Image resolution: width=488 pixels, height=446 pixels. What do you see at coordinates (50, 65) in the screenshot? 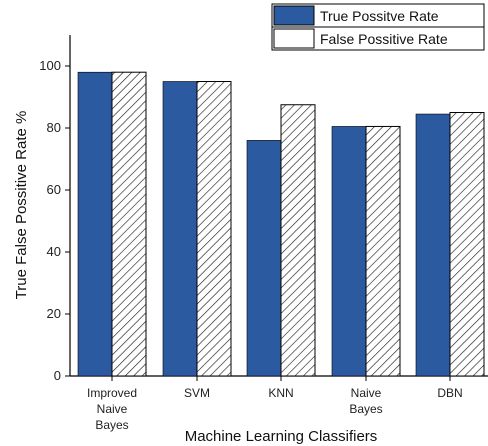
I see `y-tick-label: 100` at bounding box center [50, 65].